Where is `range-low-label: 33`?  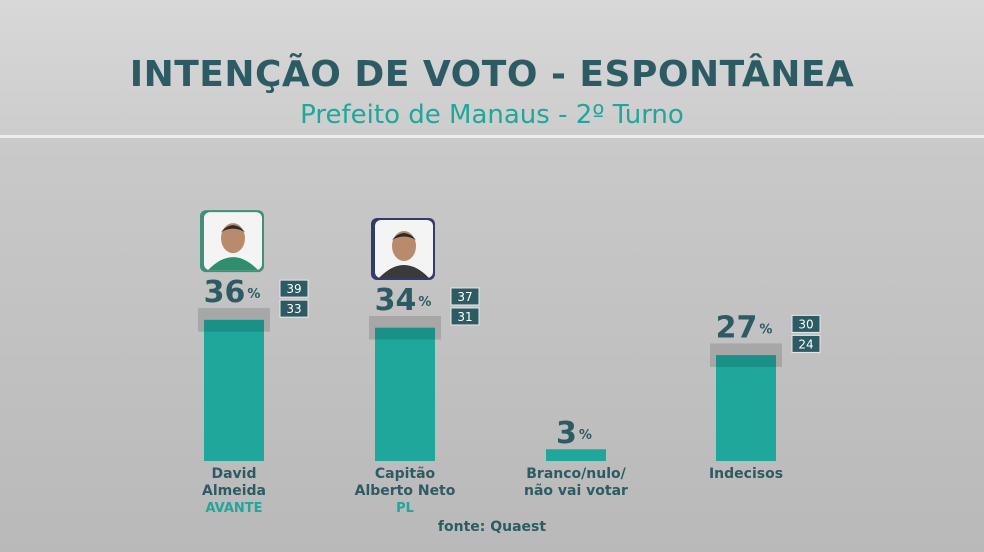
range-low-label: 33 is located at coordinates (293, 309).